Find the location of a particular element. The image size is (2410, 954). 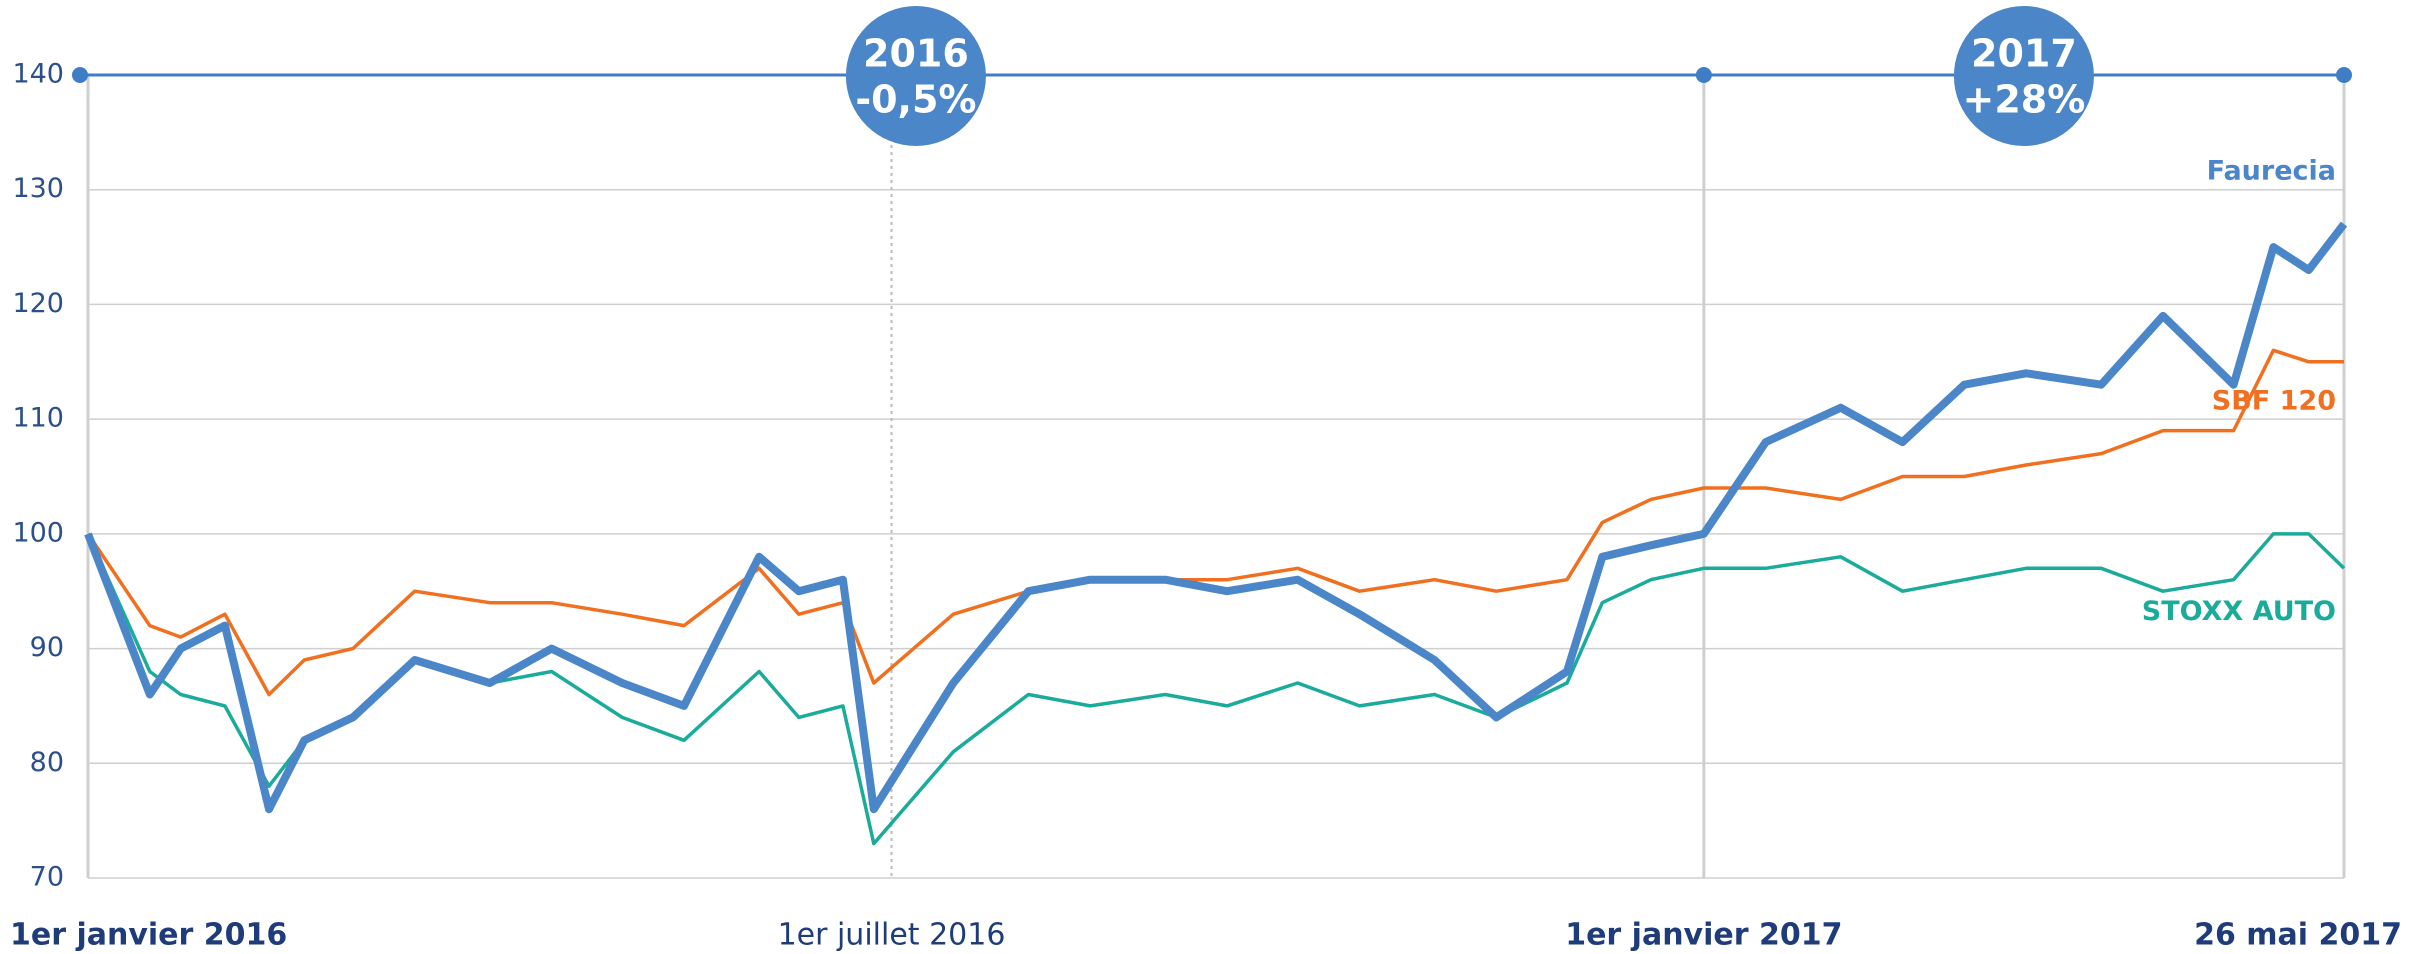

y-tick-label: 90 is located at coordinates (47, 647).